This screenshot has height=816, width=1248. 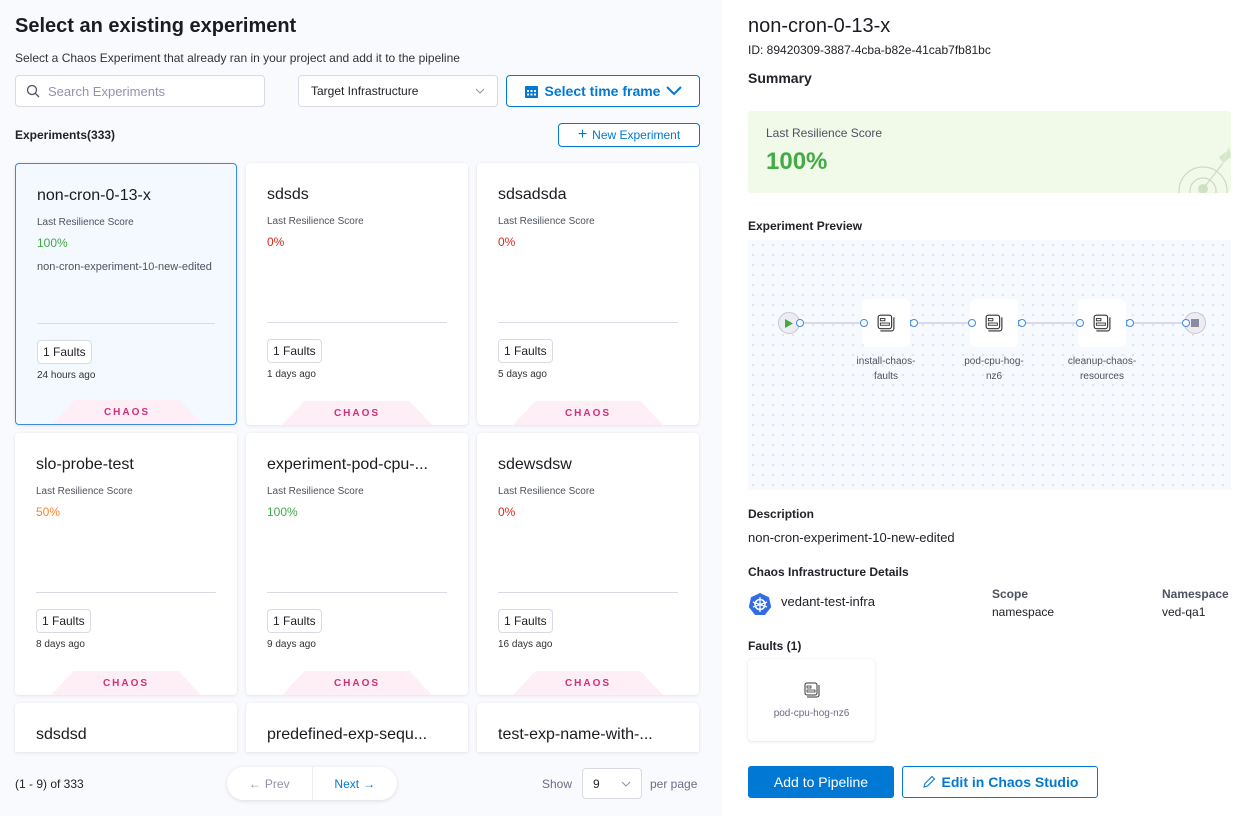 What do you see at coordinates (85, 464) in the screenshot?
I see `experiment-name: slo-probe-test` at bounding box center [85, 464].